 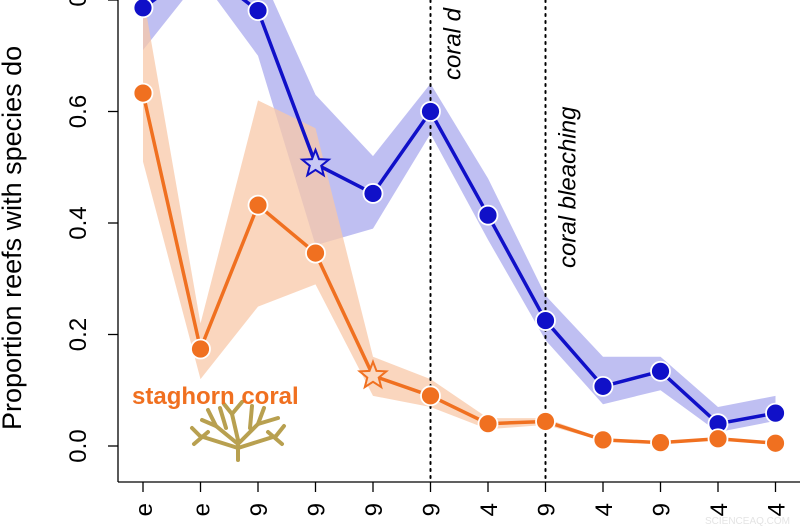 What do you see at coordinates (78, 111) in the screenshot?
I see `y-tick-label-3: 0.6` at bounding box center [78, 111].